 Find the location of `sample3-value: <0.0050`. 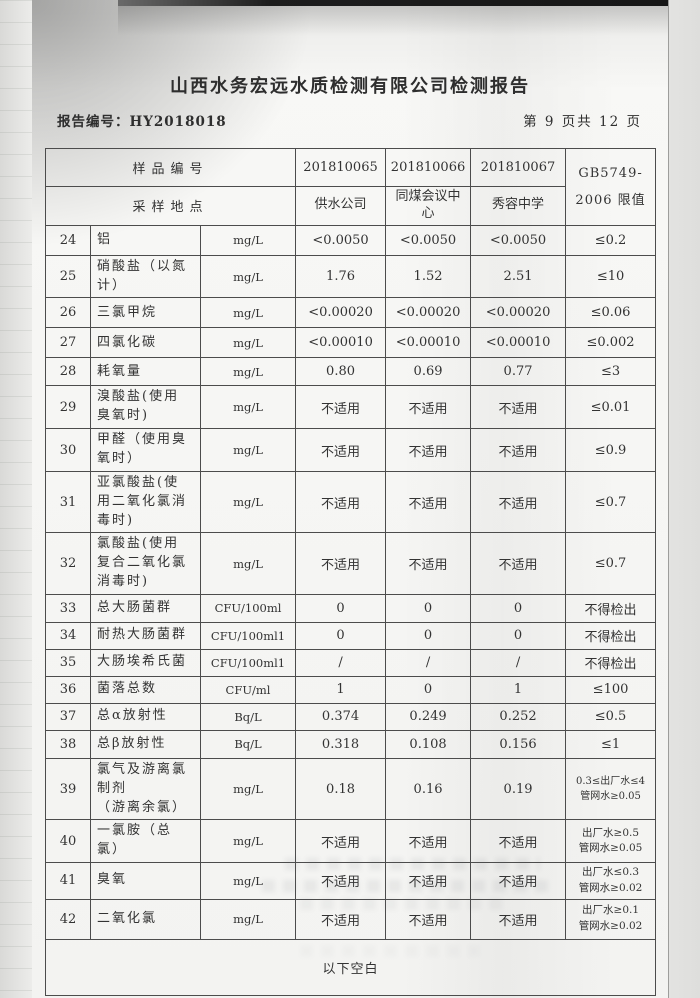

sample3-value: <0.0050 is located at coordinates (518, 240).